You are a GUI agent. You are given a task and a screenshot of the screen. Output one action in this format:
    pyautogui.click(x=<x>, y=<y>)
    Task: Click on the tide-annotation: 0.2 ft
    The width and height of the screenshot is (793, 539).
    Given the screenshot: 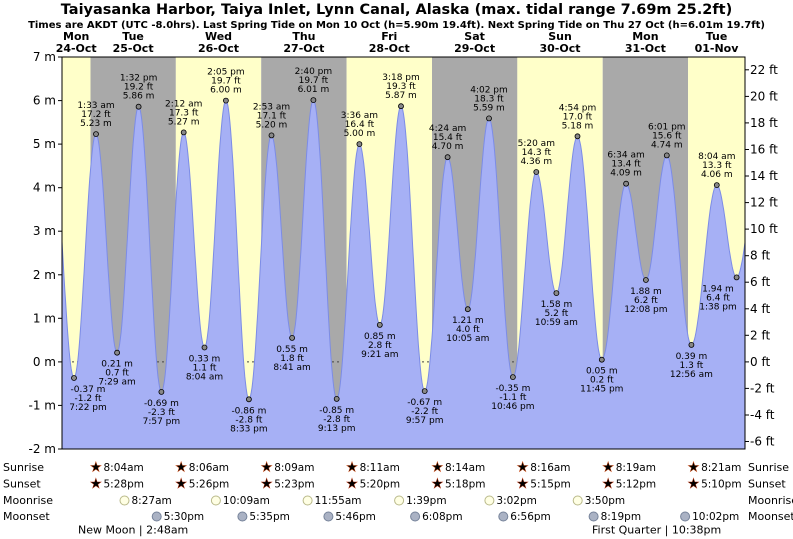 What is the action you would take?
    pyautogui.click(x=602, y=381)
    